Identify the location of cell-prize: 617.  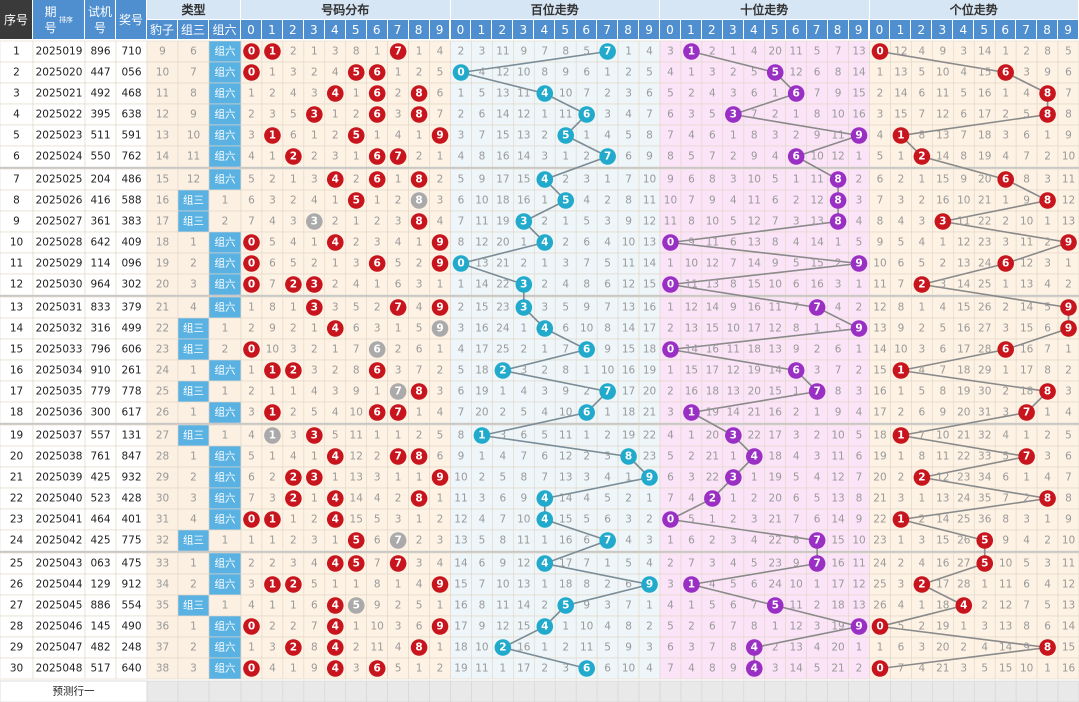
(131, 413).